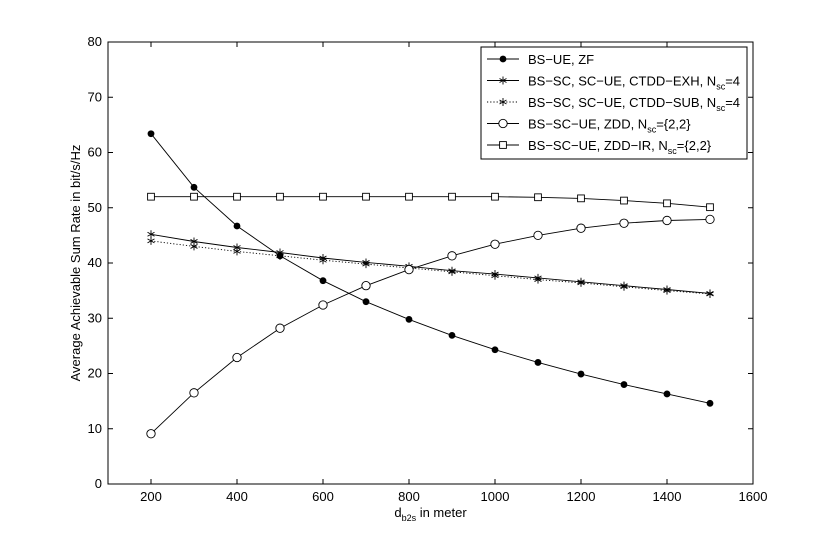 This screenshot has width=830, height=545. Describe the element at coordinates (95, 207) in the screenshot. I see `y-tick-label: 50` at that location.